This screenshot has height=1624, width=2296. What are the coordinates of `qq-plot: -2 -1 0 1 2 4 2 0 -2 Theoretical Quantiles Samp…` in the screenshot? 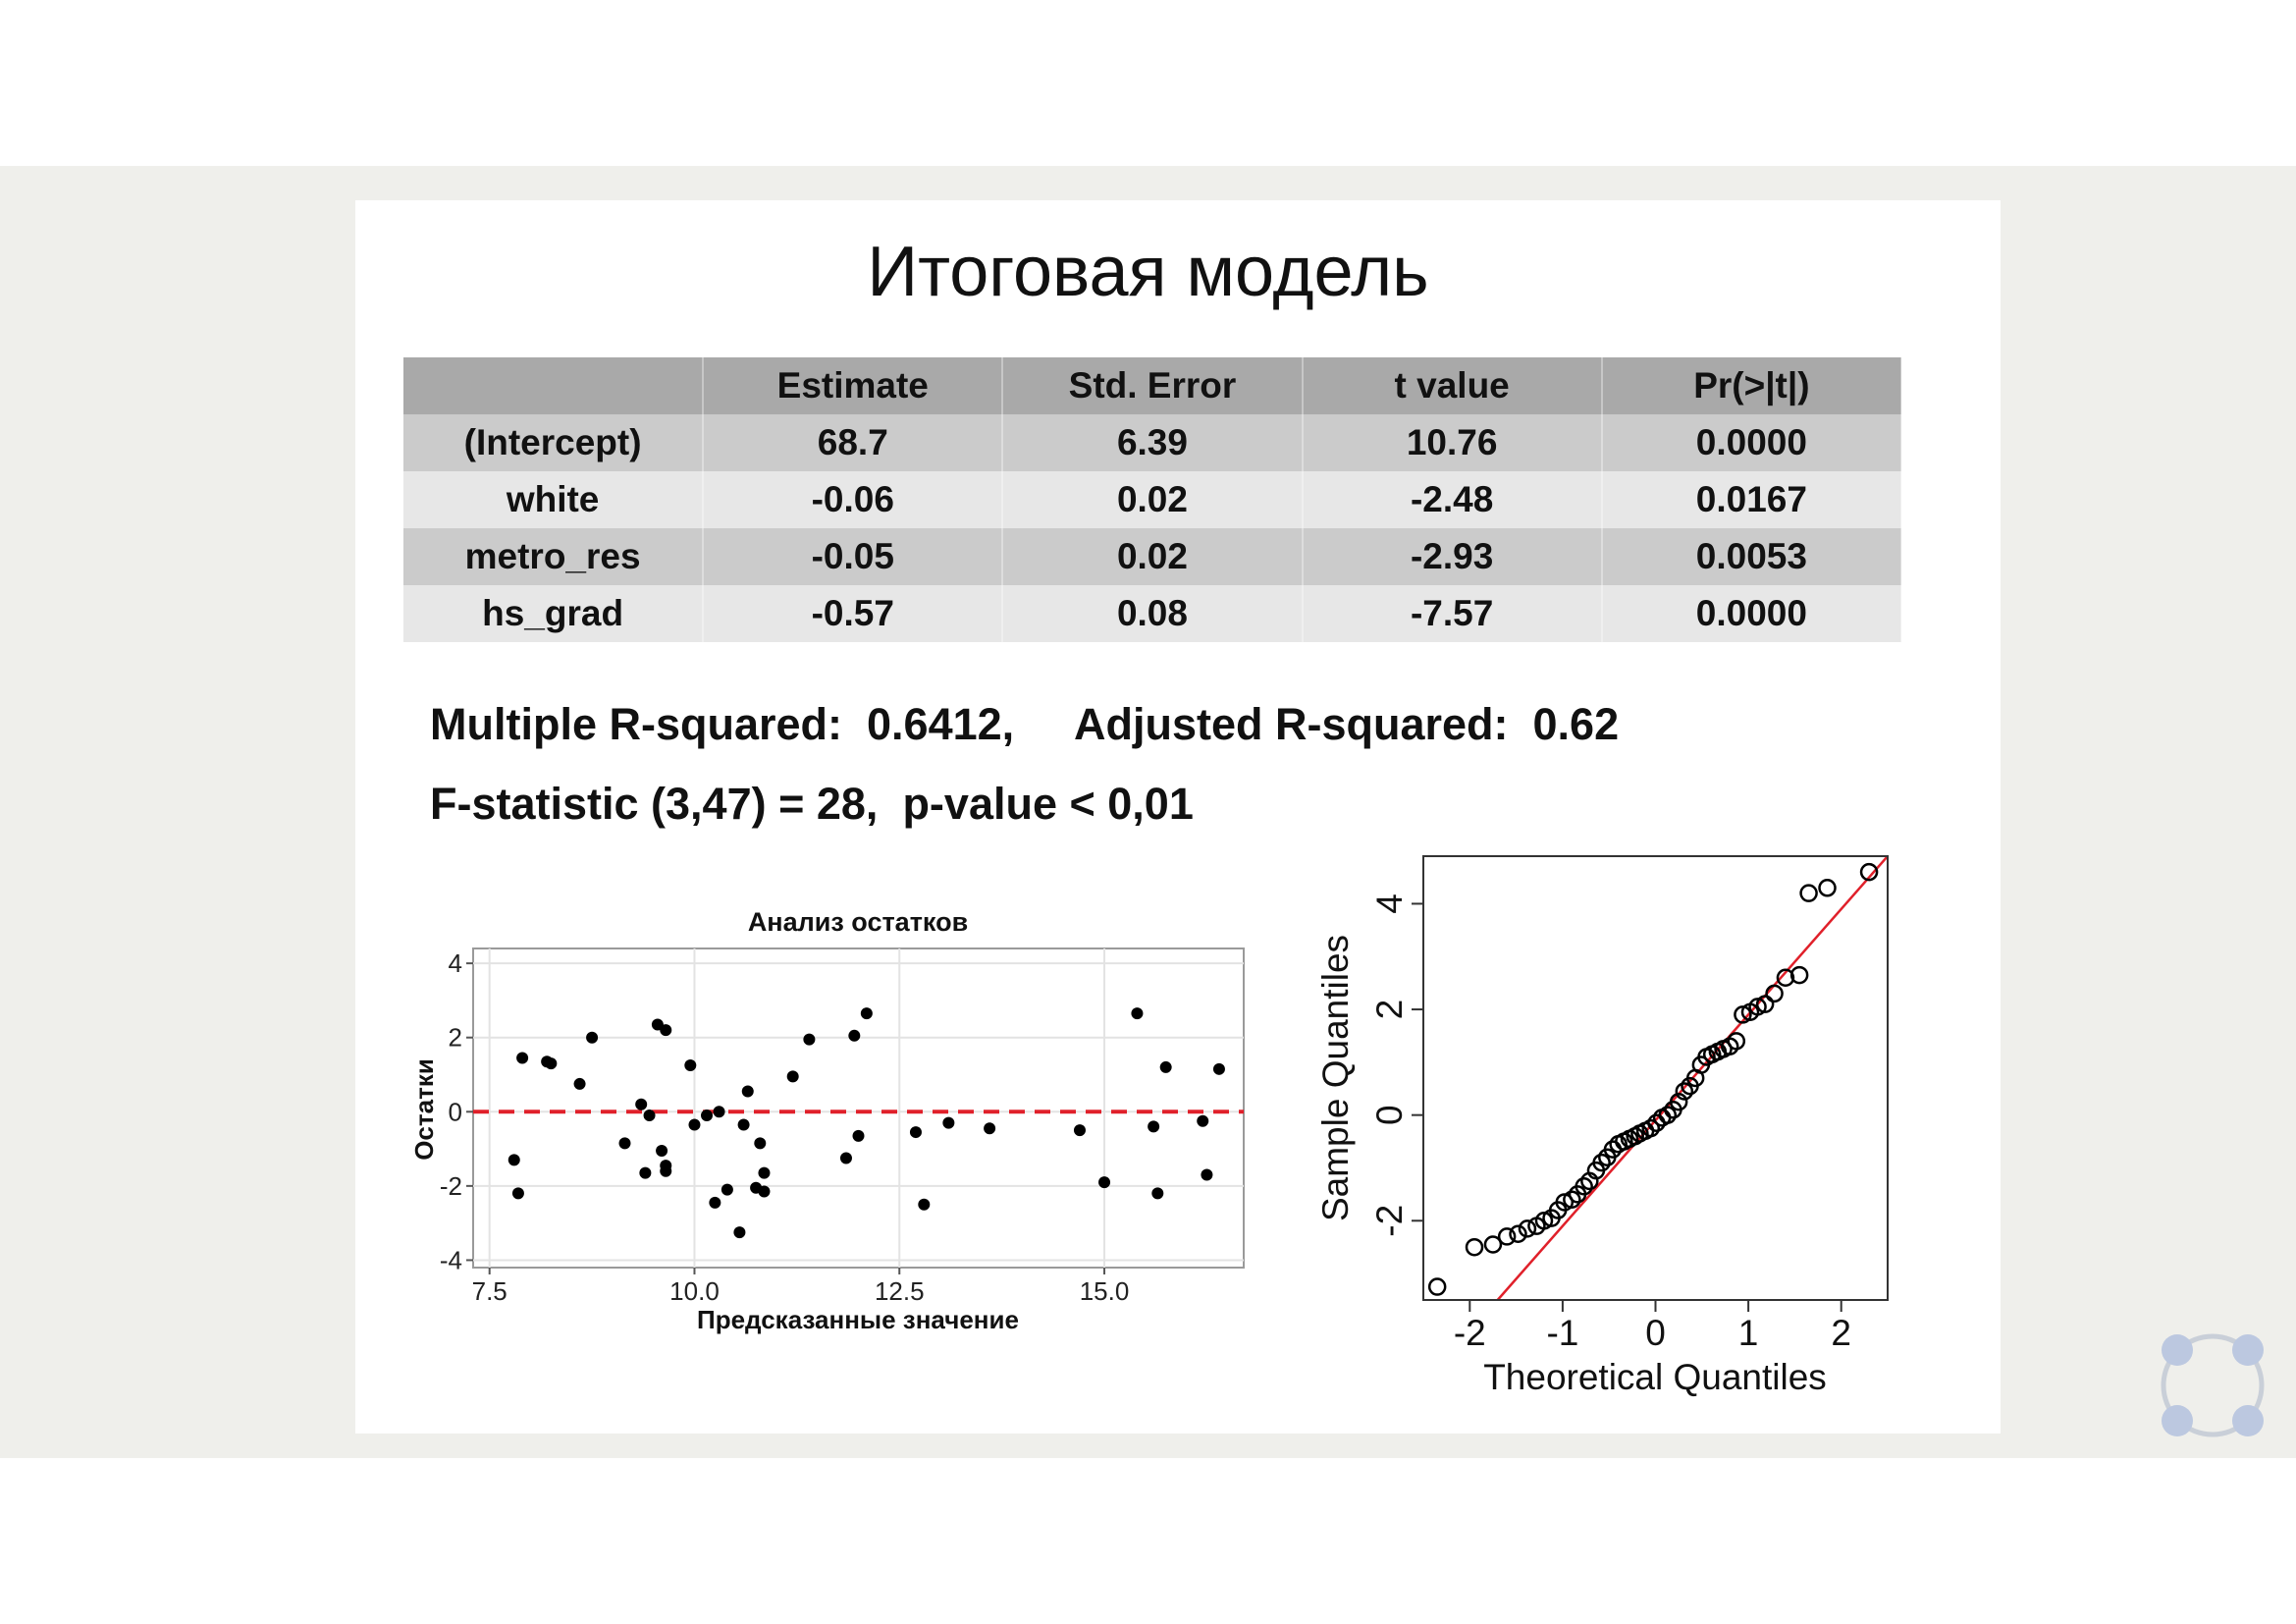 It's located at (1602, 1126).